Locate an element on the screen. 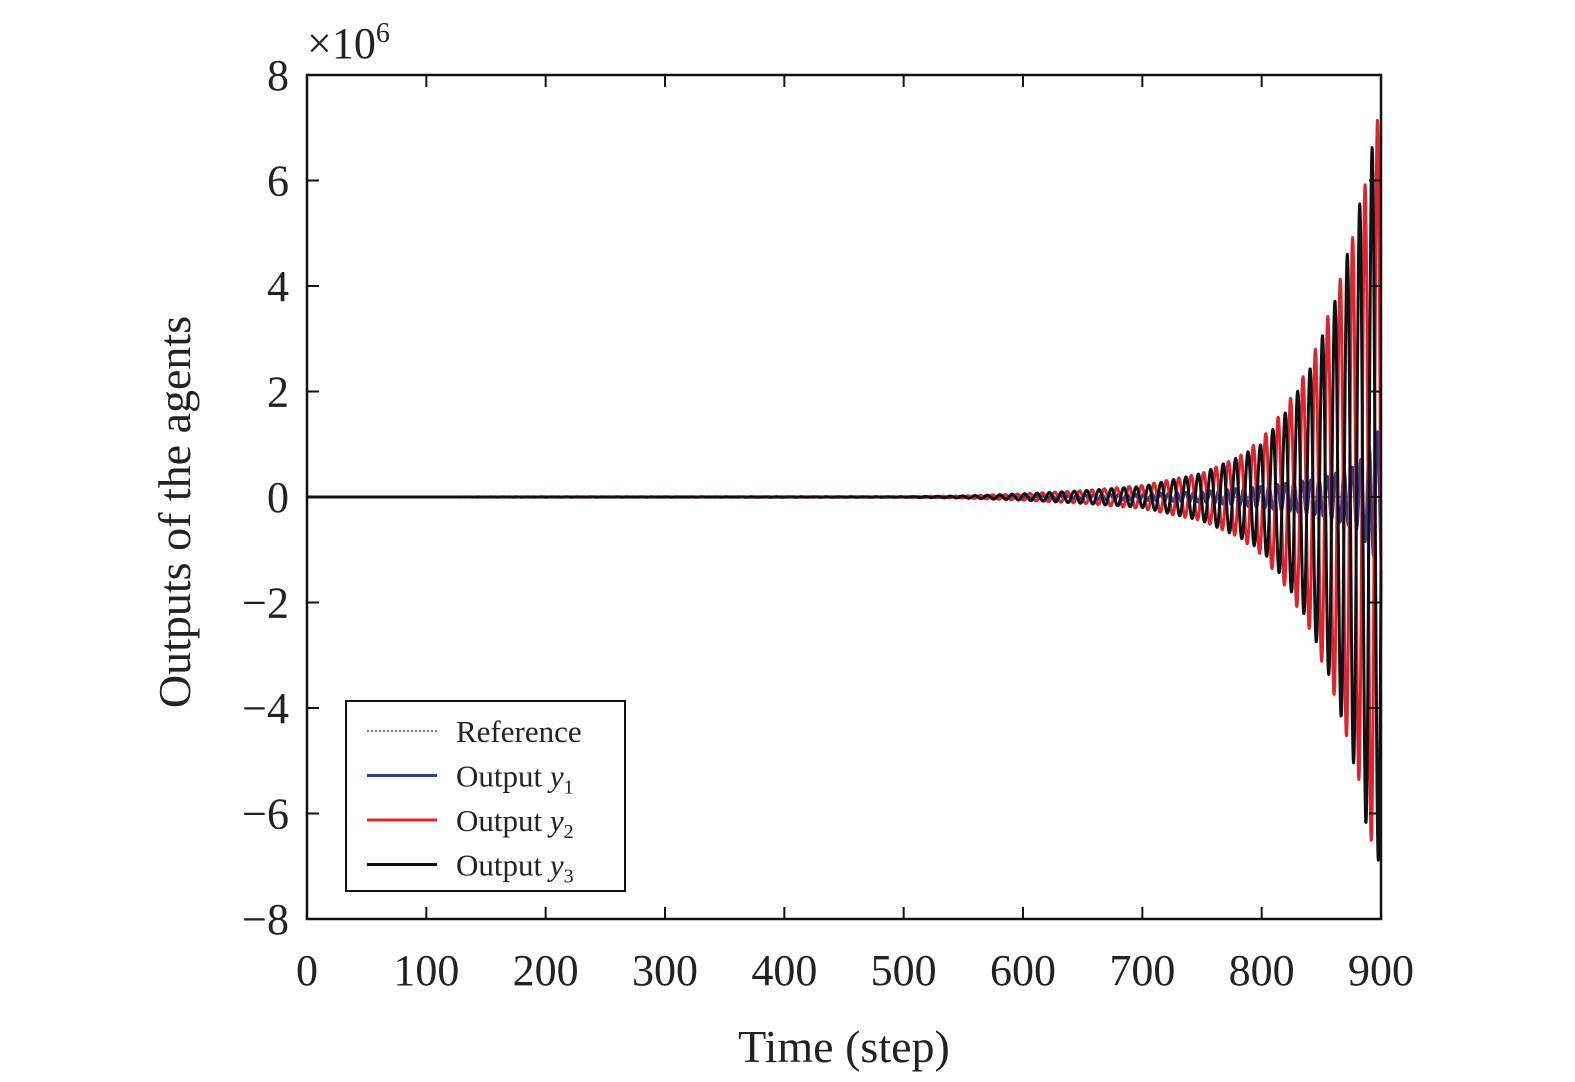 Image resolution: width=1575 pixels, height=1082 pixels. x-axis-title: Time (step) is located at coordinates (844, 1046).